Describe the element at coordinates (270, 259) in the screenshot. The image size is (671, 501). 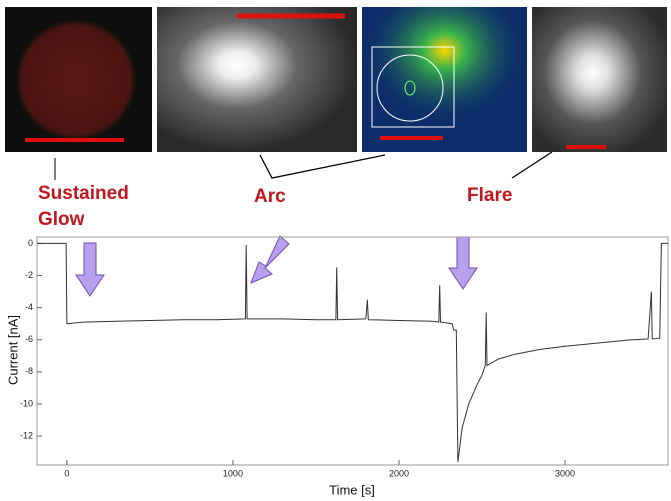
I see `arrow-arc` at that location.